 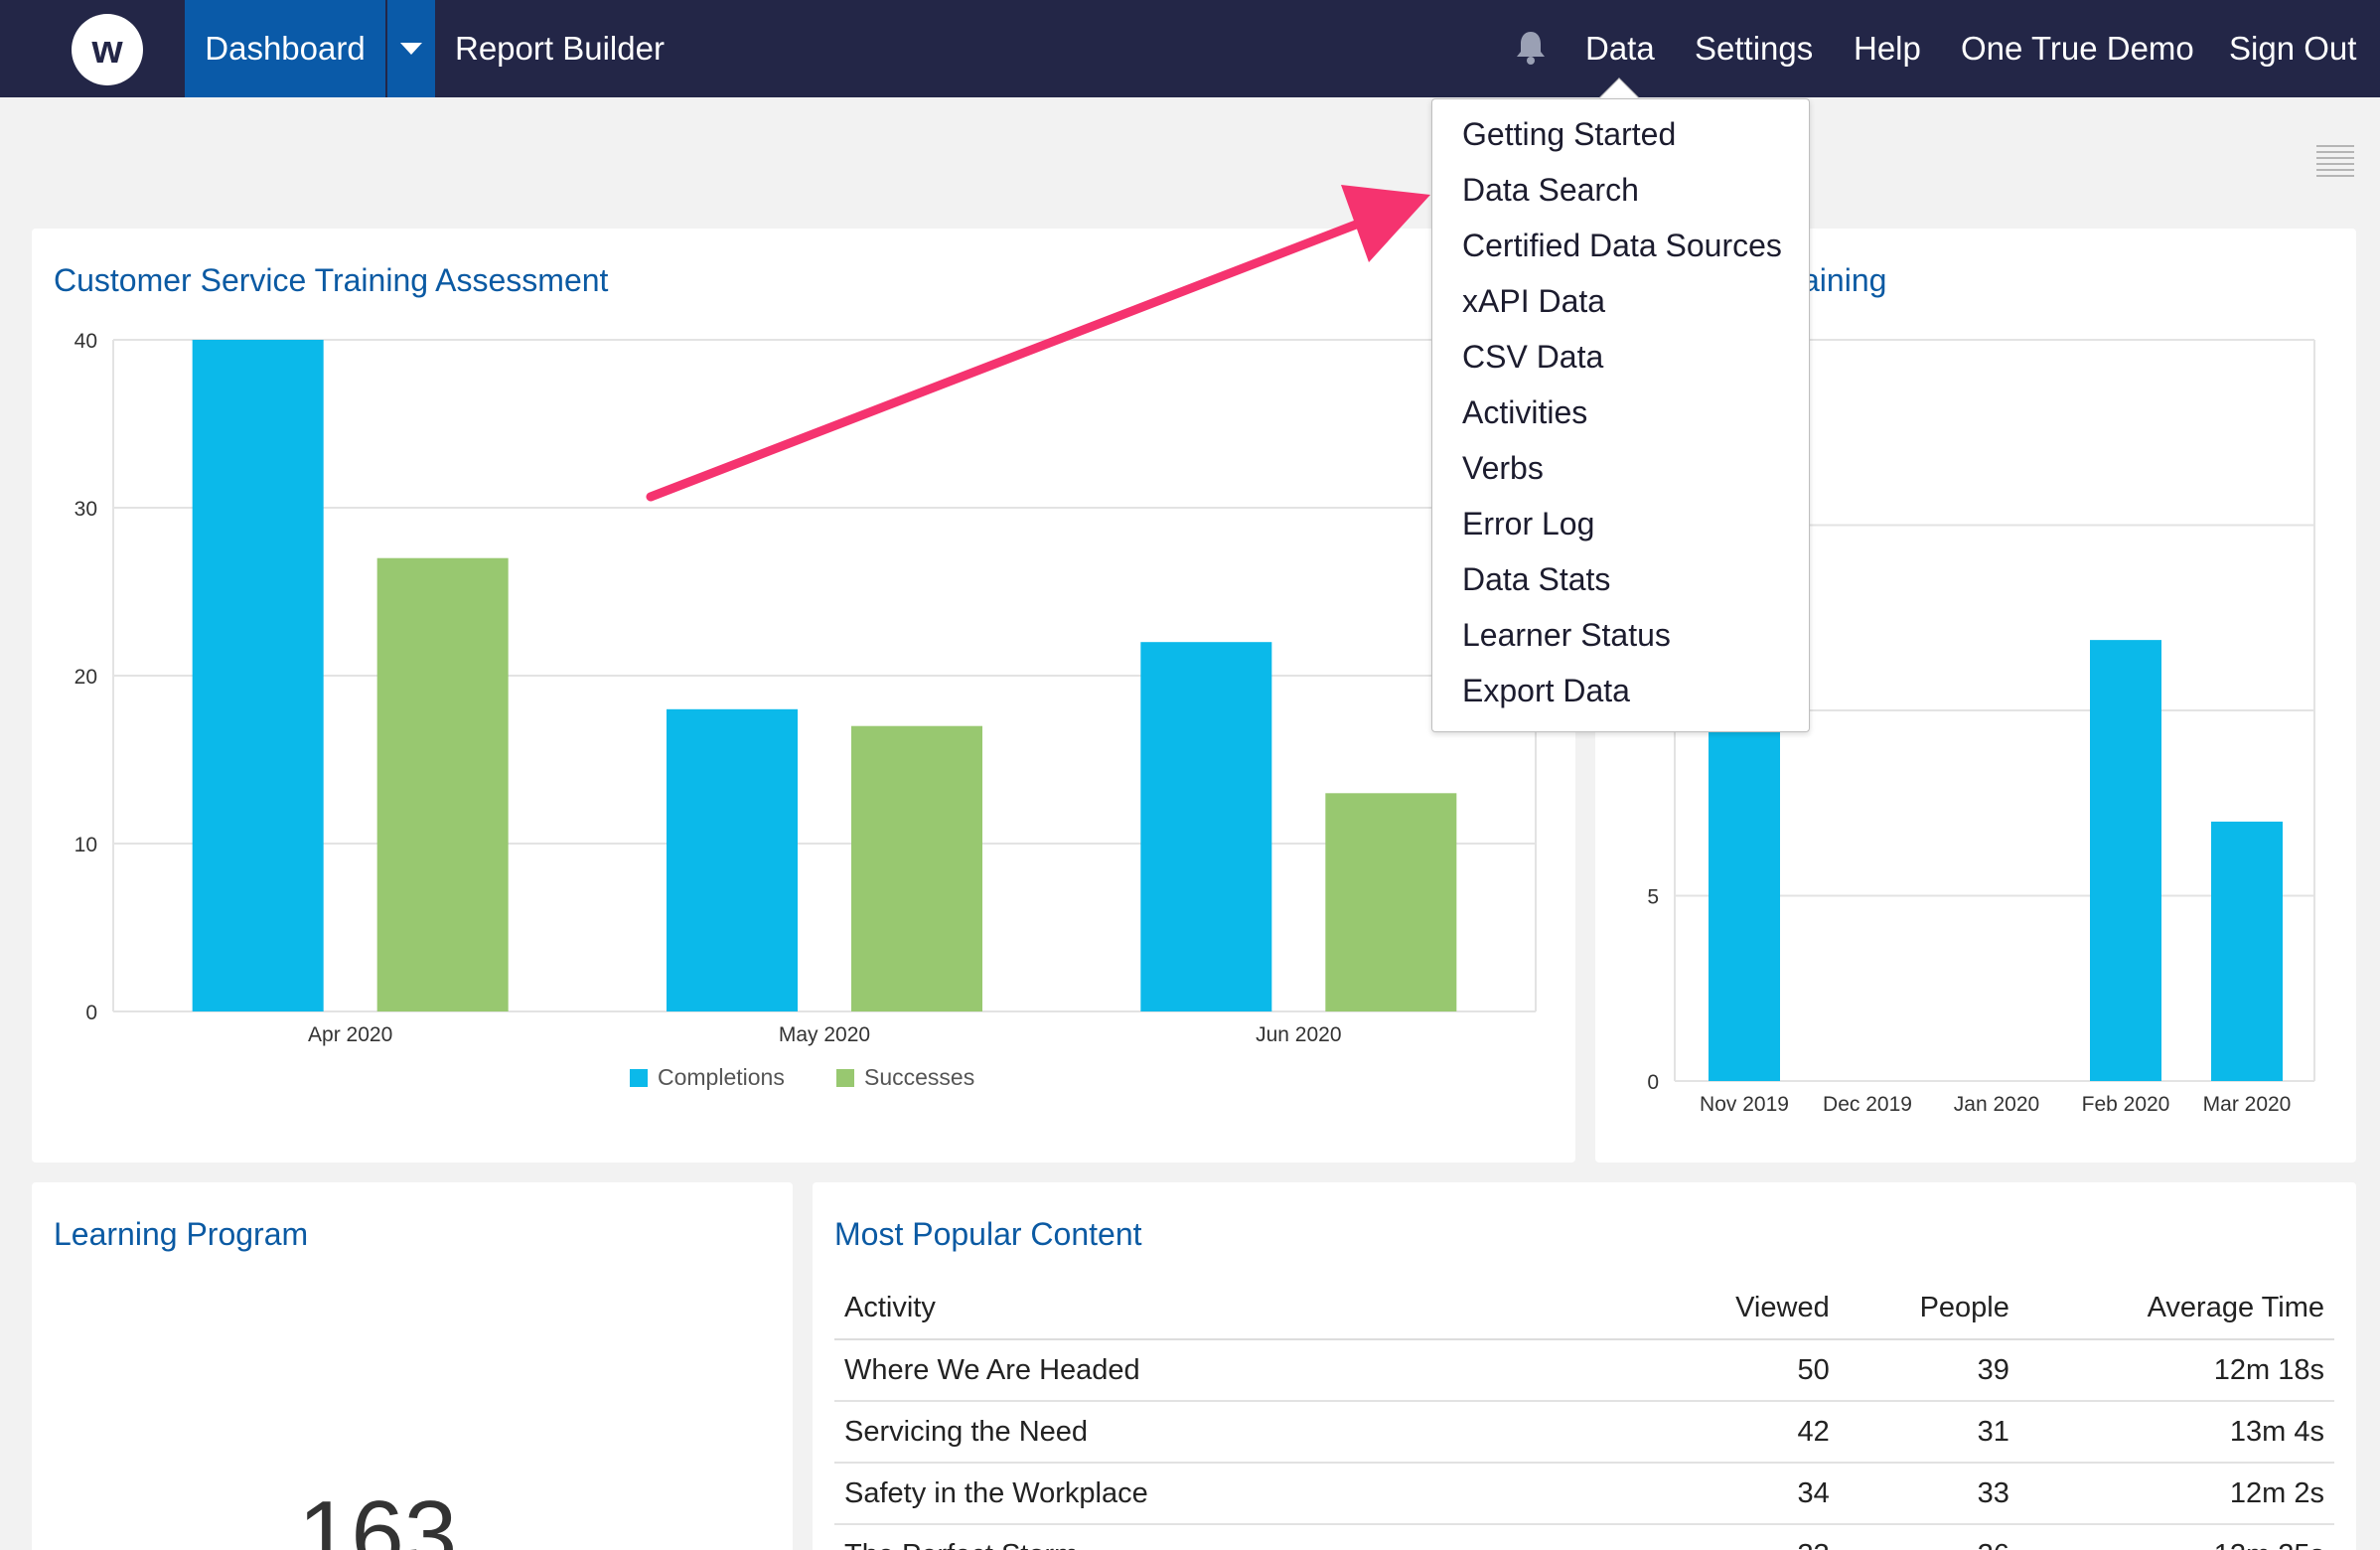 I want to click on y-tick-label: 5, so click(x=1653, y=897).